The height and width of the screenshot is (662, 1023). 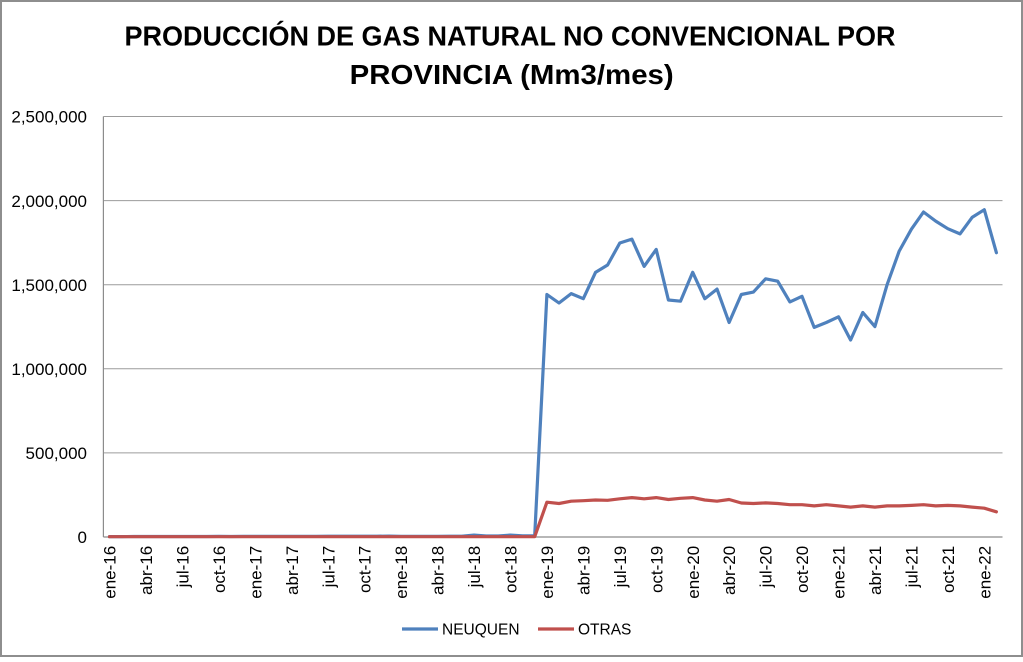 I want to click on svg-text: oct-17, so click(x=365, y=569).